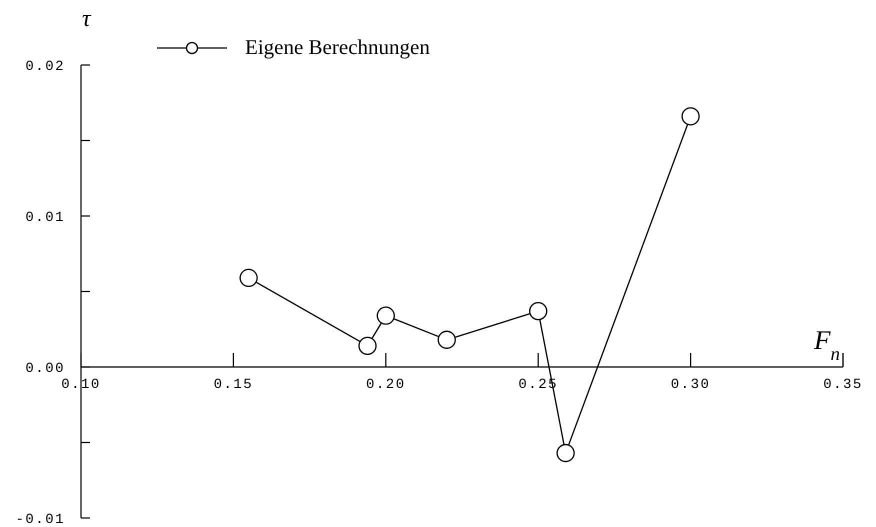 This screenshot has width=876, height=527. What do you see at coordinates (40, 519) in the screenshot?
I see `y-tick-label: -0.01` at bounding box center [40, 519].